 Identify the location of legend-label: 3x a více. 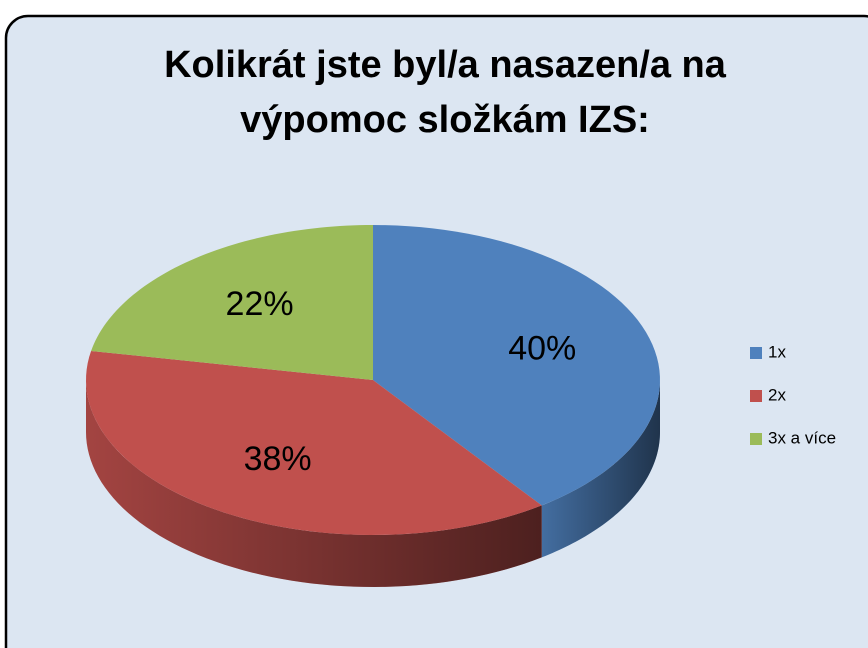
(802, 437).